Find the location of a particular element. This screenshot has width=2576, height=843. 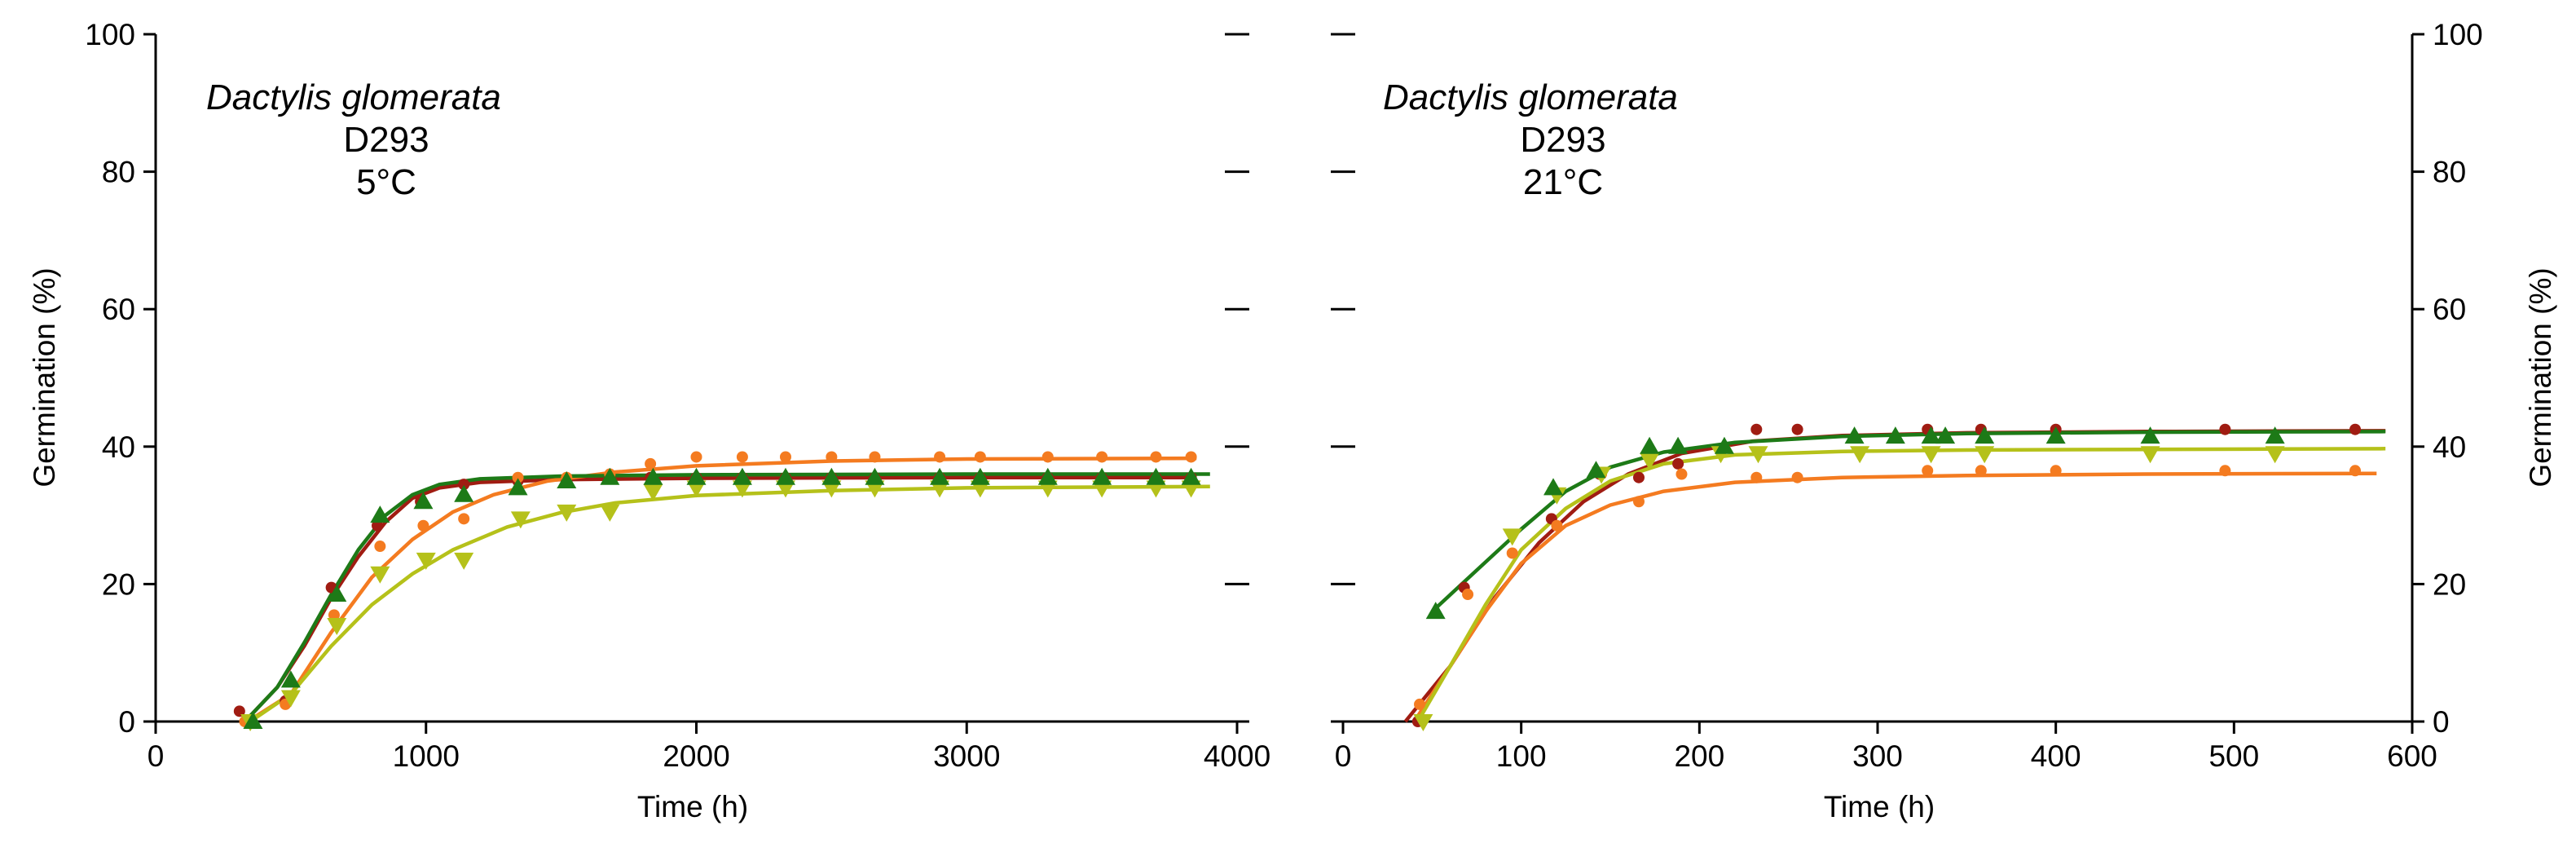

left-data-points is located at coordinates (717, 591).